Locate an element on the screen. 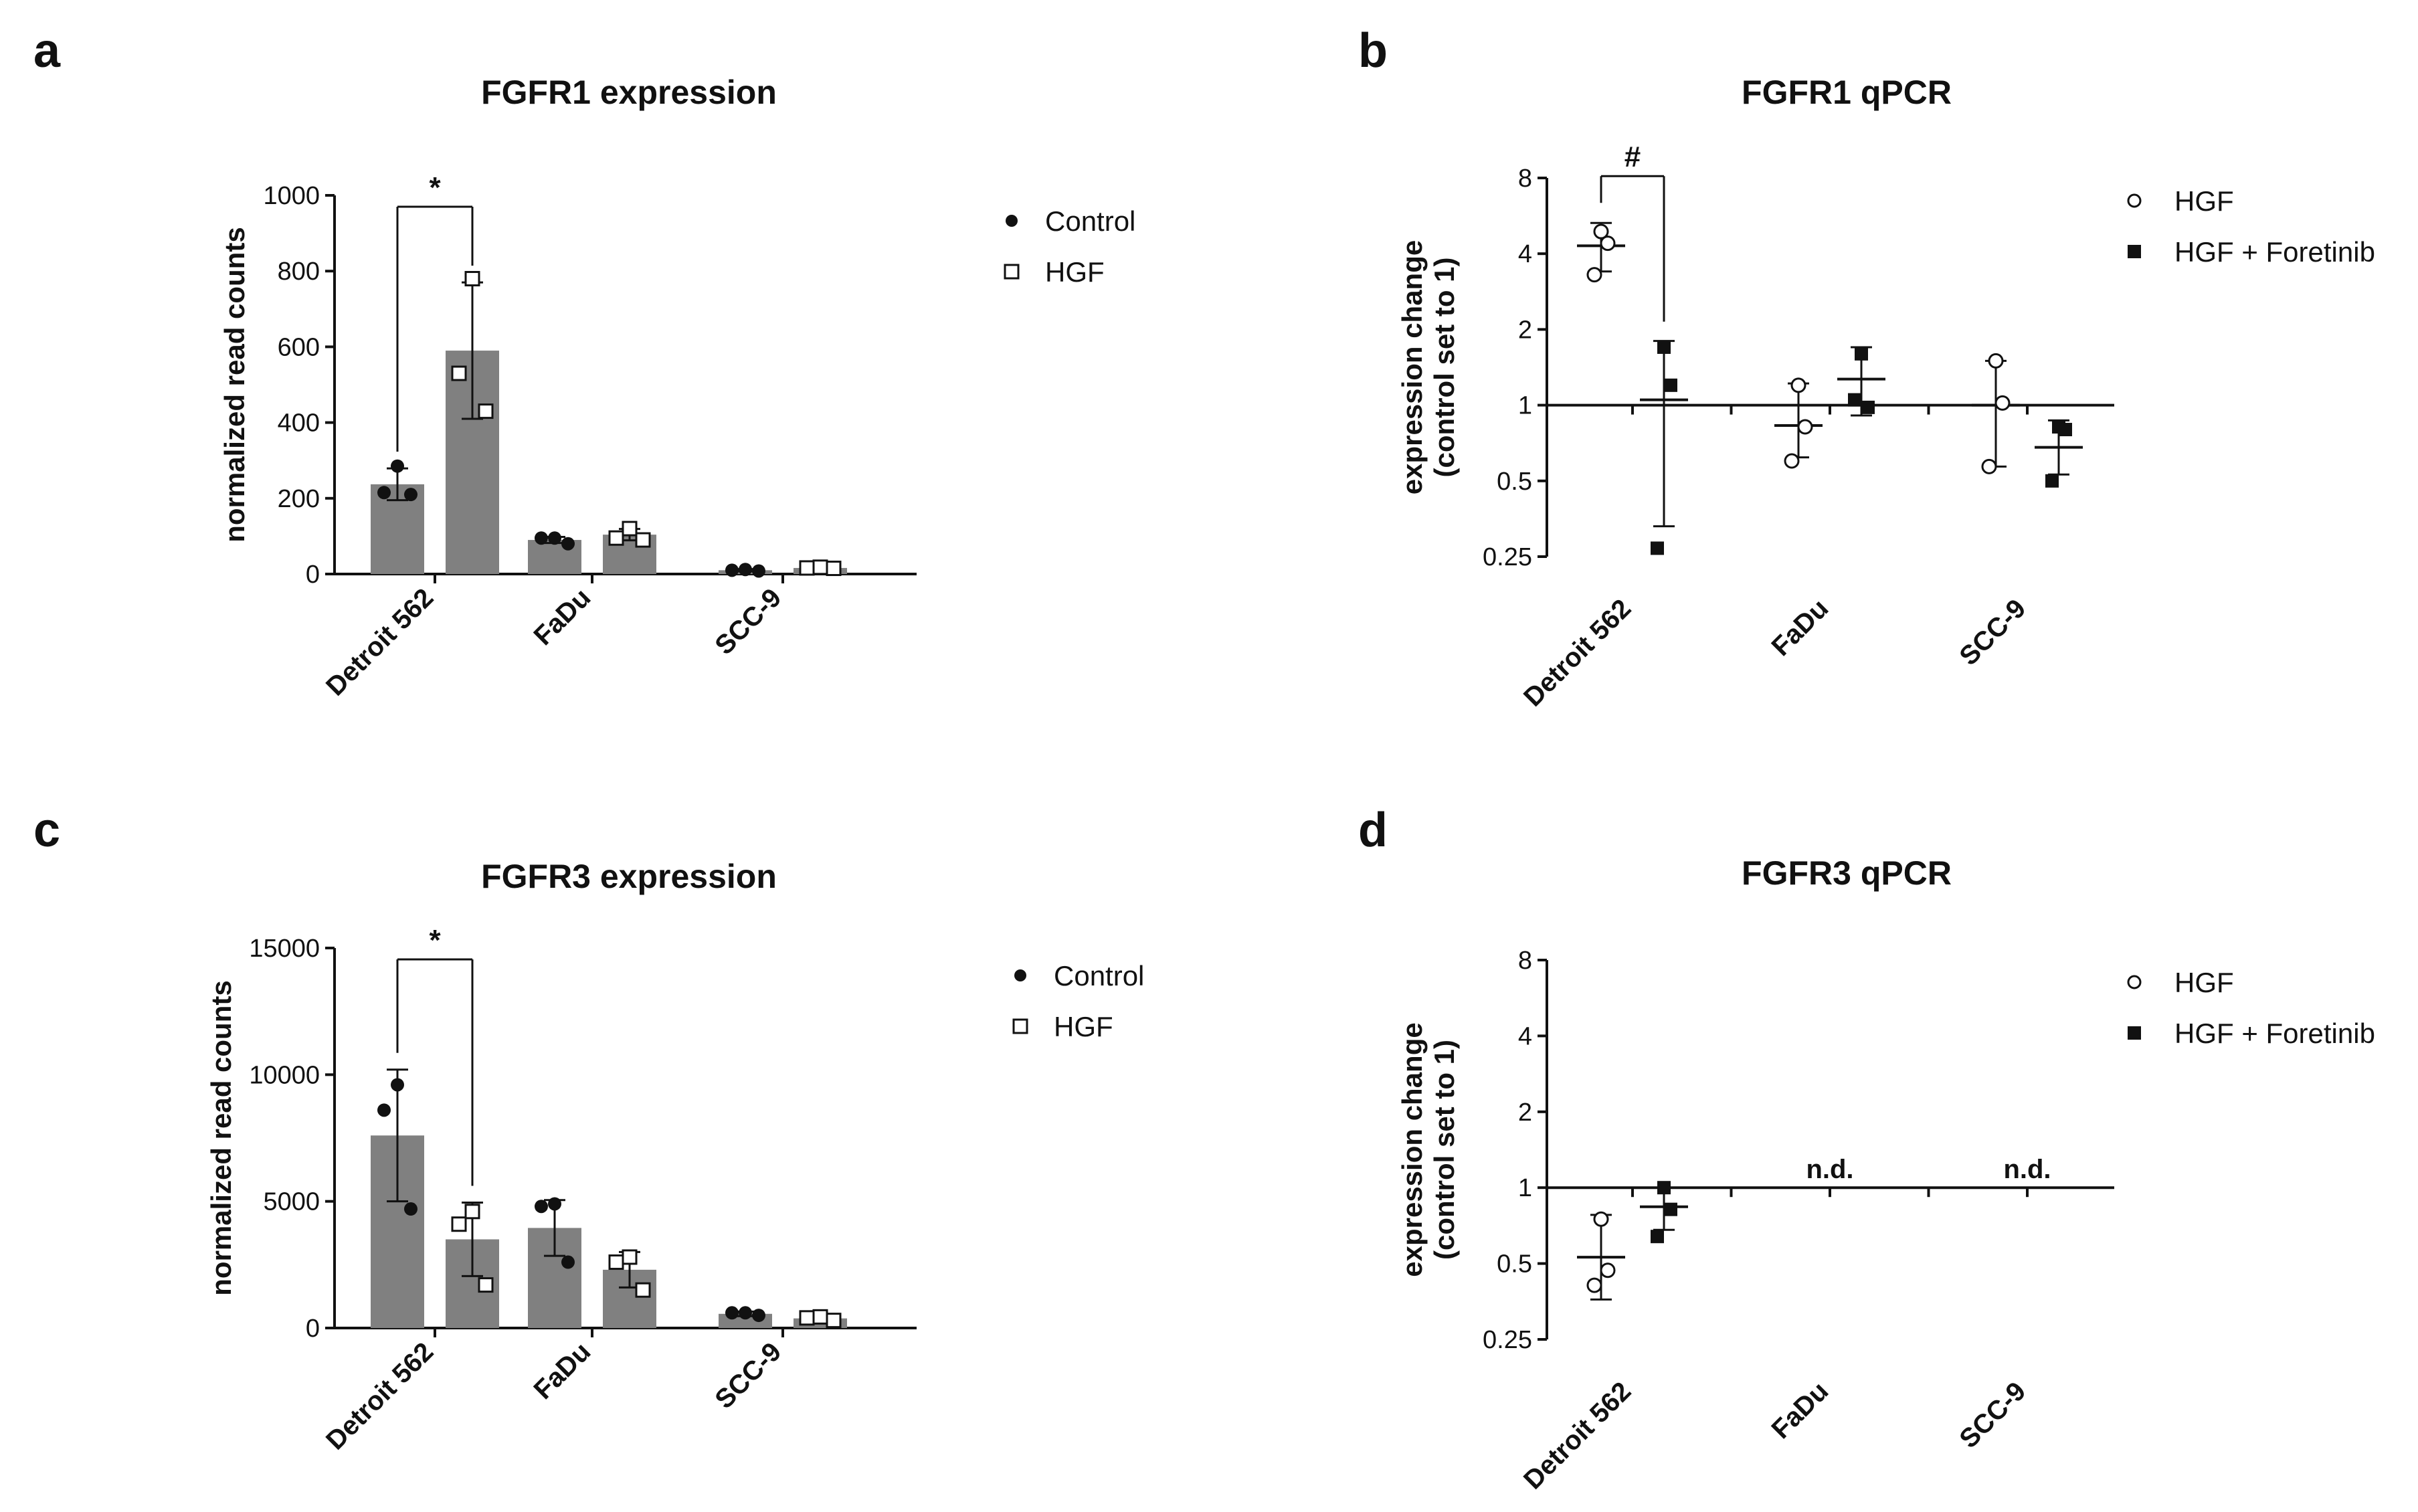  panel-d-letter: d is located at coordinates (1373, 831).